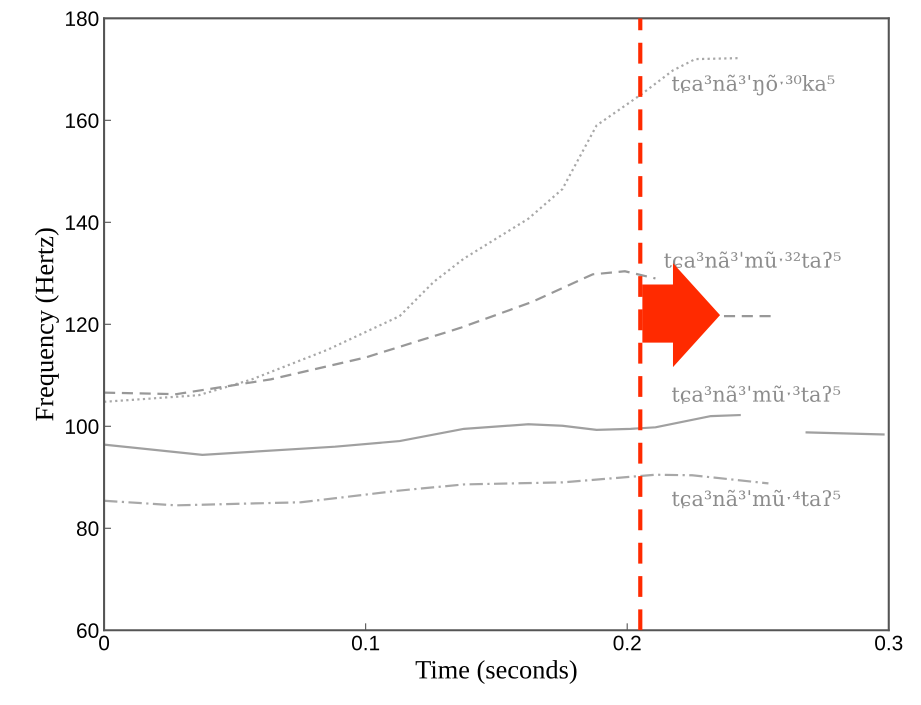 The image size is (921, 705). I want to click on x-tick-label: 0.3, so click(888, 643).